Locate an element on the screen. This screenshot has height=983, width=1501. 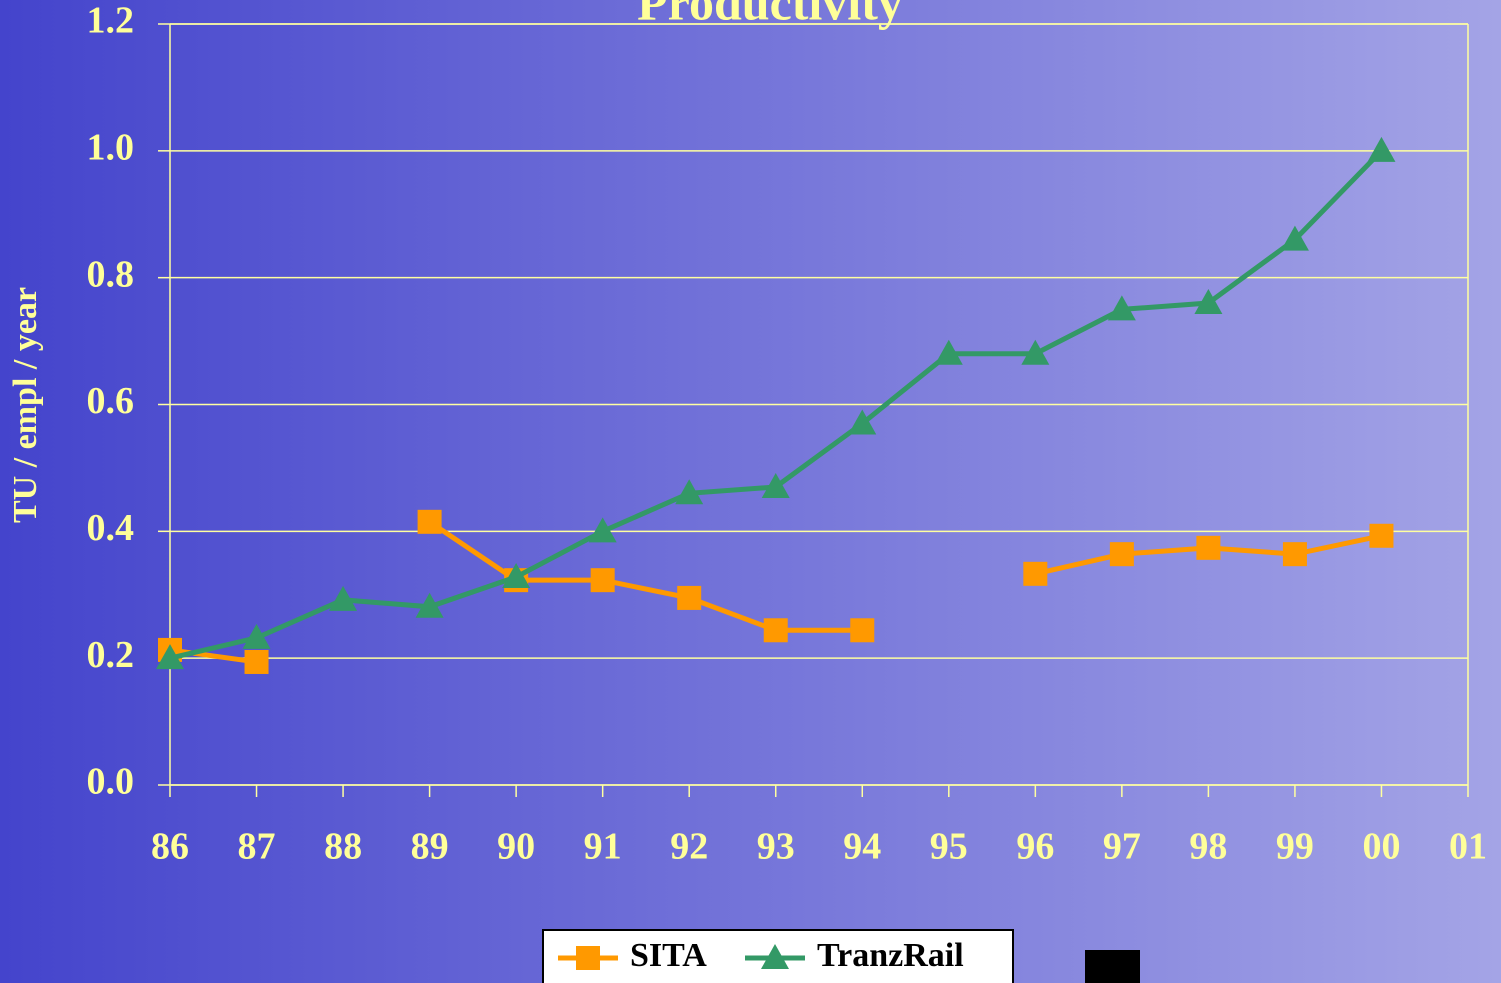
y-tick-label: 0.6 is located at coordinates (111, 401).